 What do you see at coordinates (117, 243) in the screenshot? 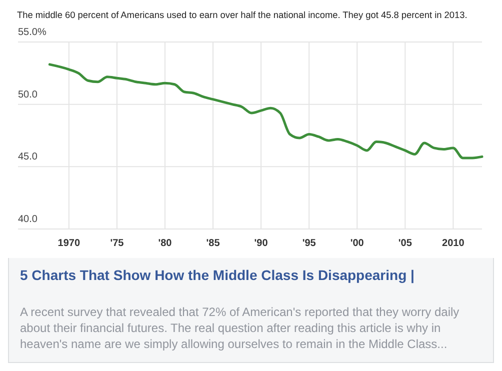
I see `x-tick-label: '75` at bounding box center [117, 243].